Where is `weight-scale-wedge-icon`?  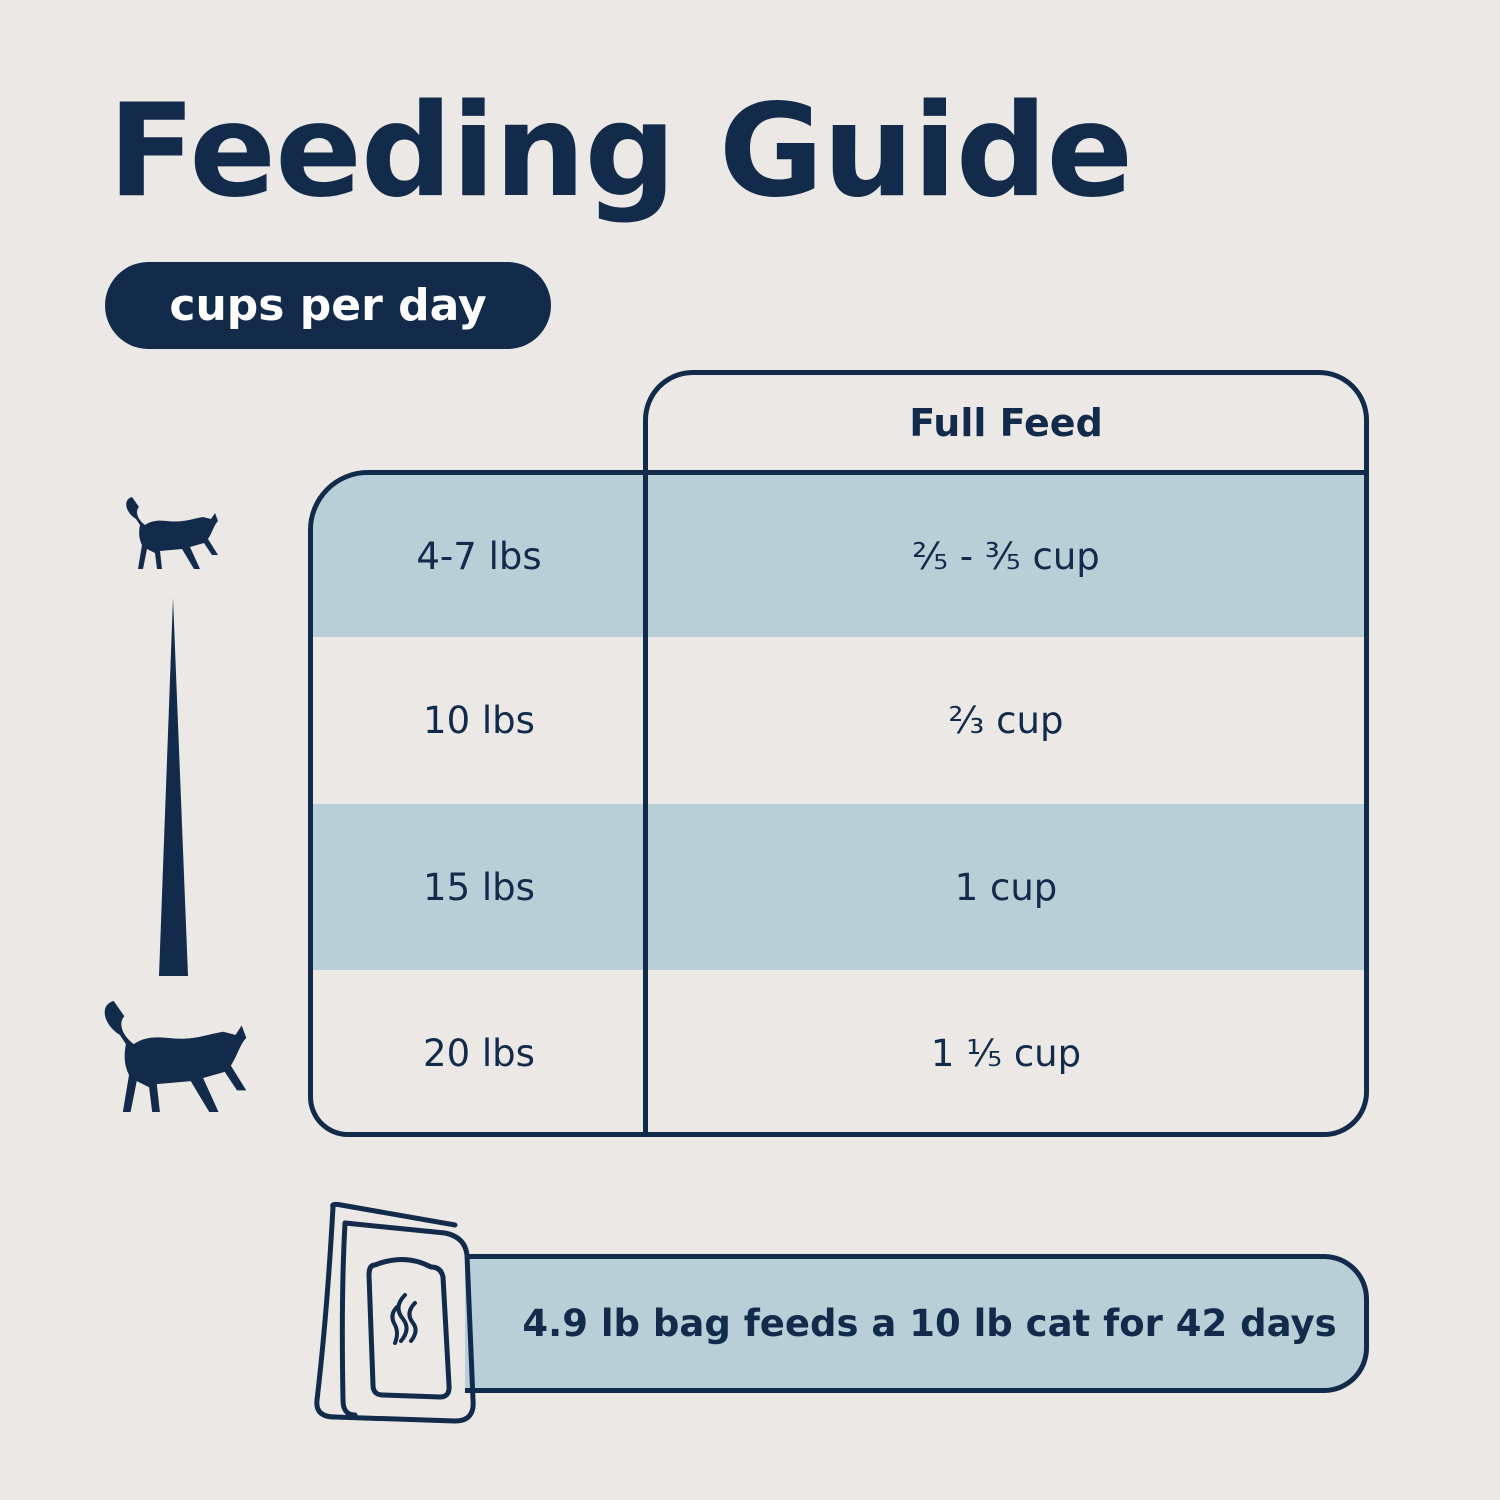 weight-scale-wedge-icon is located at coordinates (173, 787).